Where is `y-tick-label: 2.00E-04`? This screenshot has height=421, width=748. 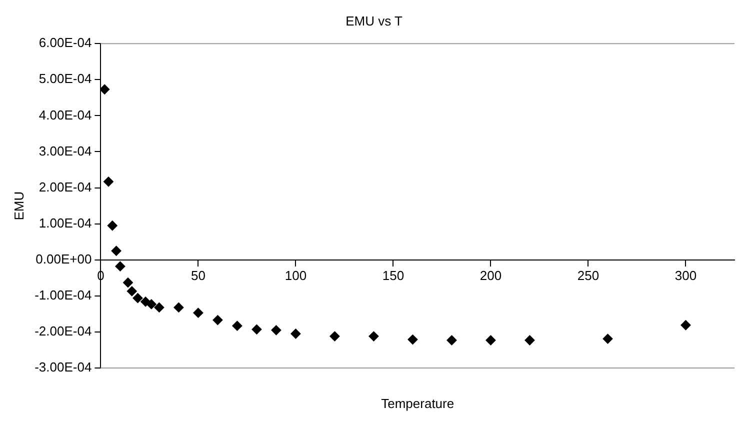 y-tick-label: 2.00E-04 is located at coordinates (65, 186).